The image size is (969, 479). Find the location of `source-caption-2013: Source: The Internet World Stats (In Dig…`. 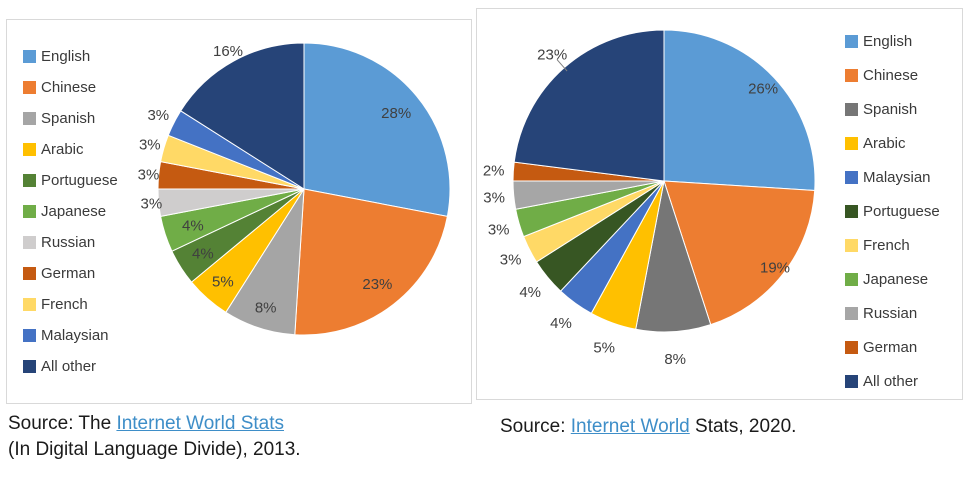

source-caption-2013: Source: The Internet World Stats (In Dig… is located at coordinates (154, 437).